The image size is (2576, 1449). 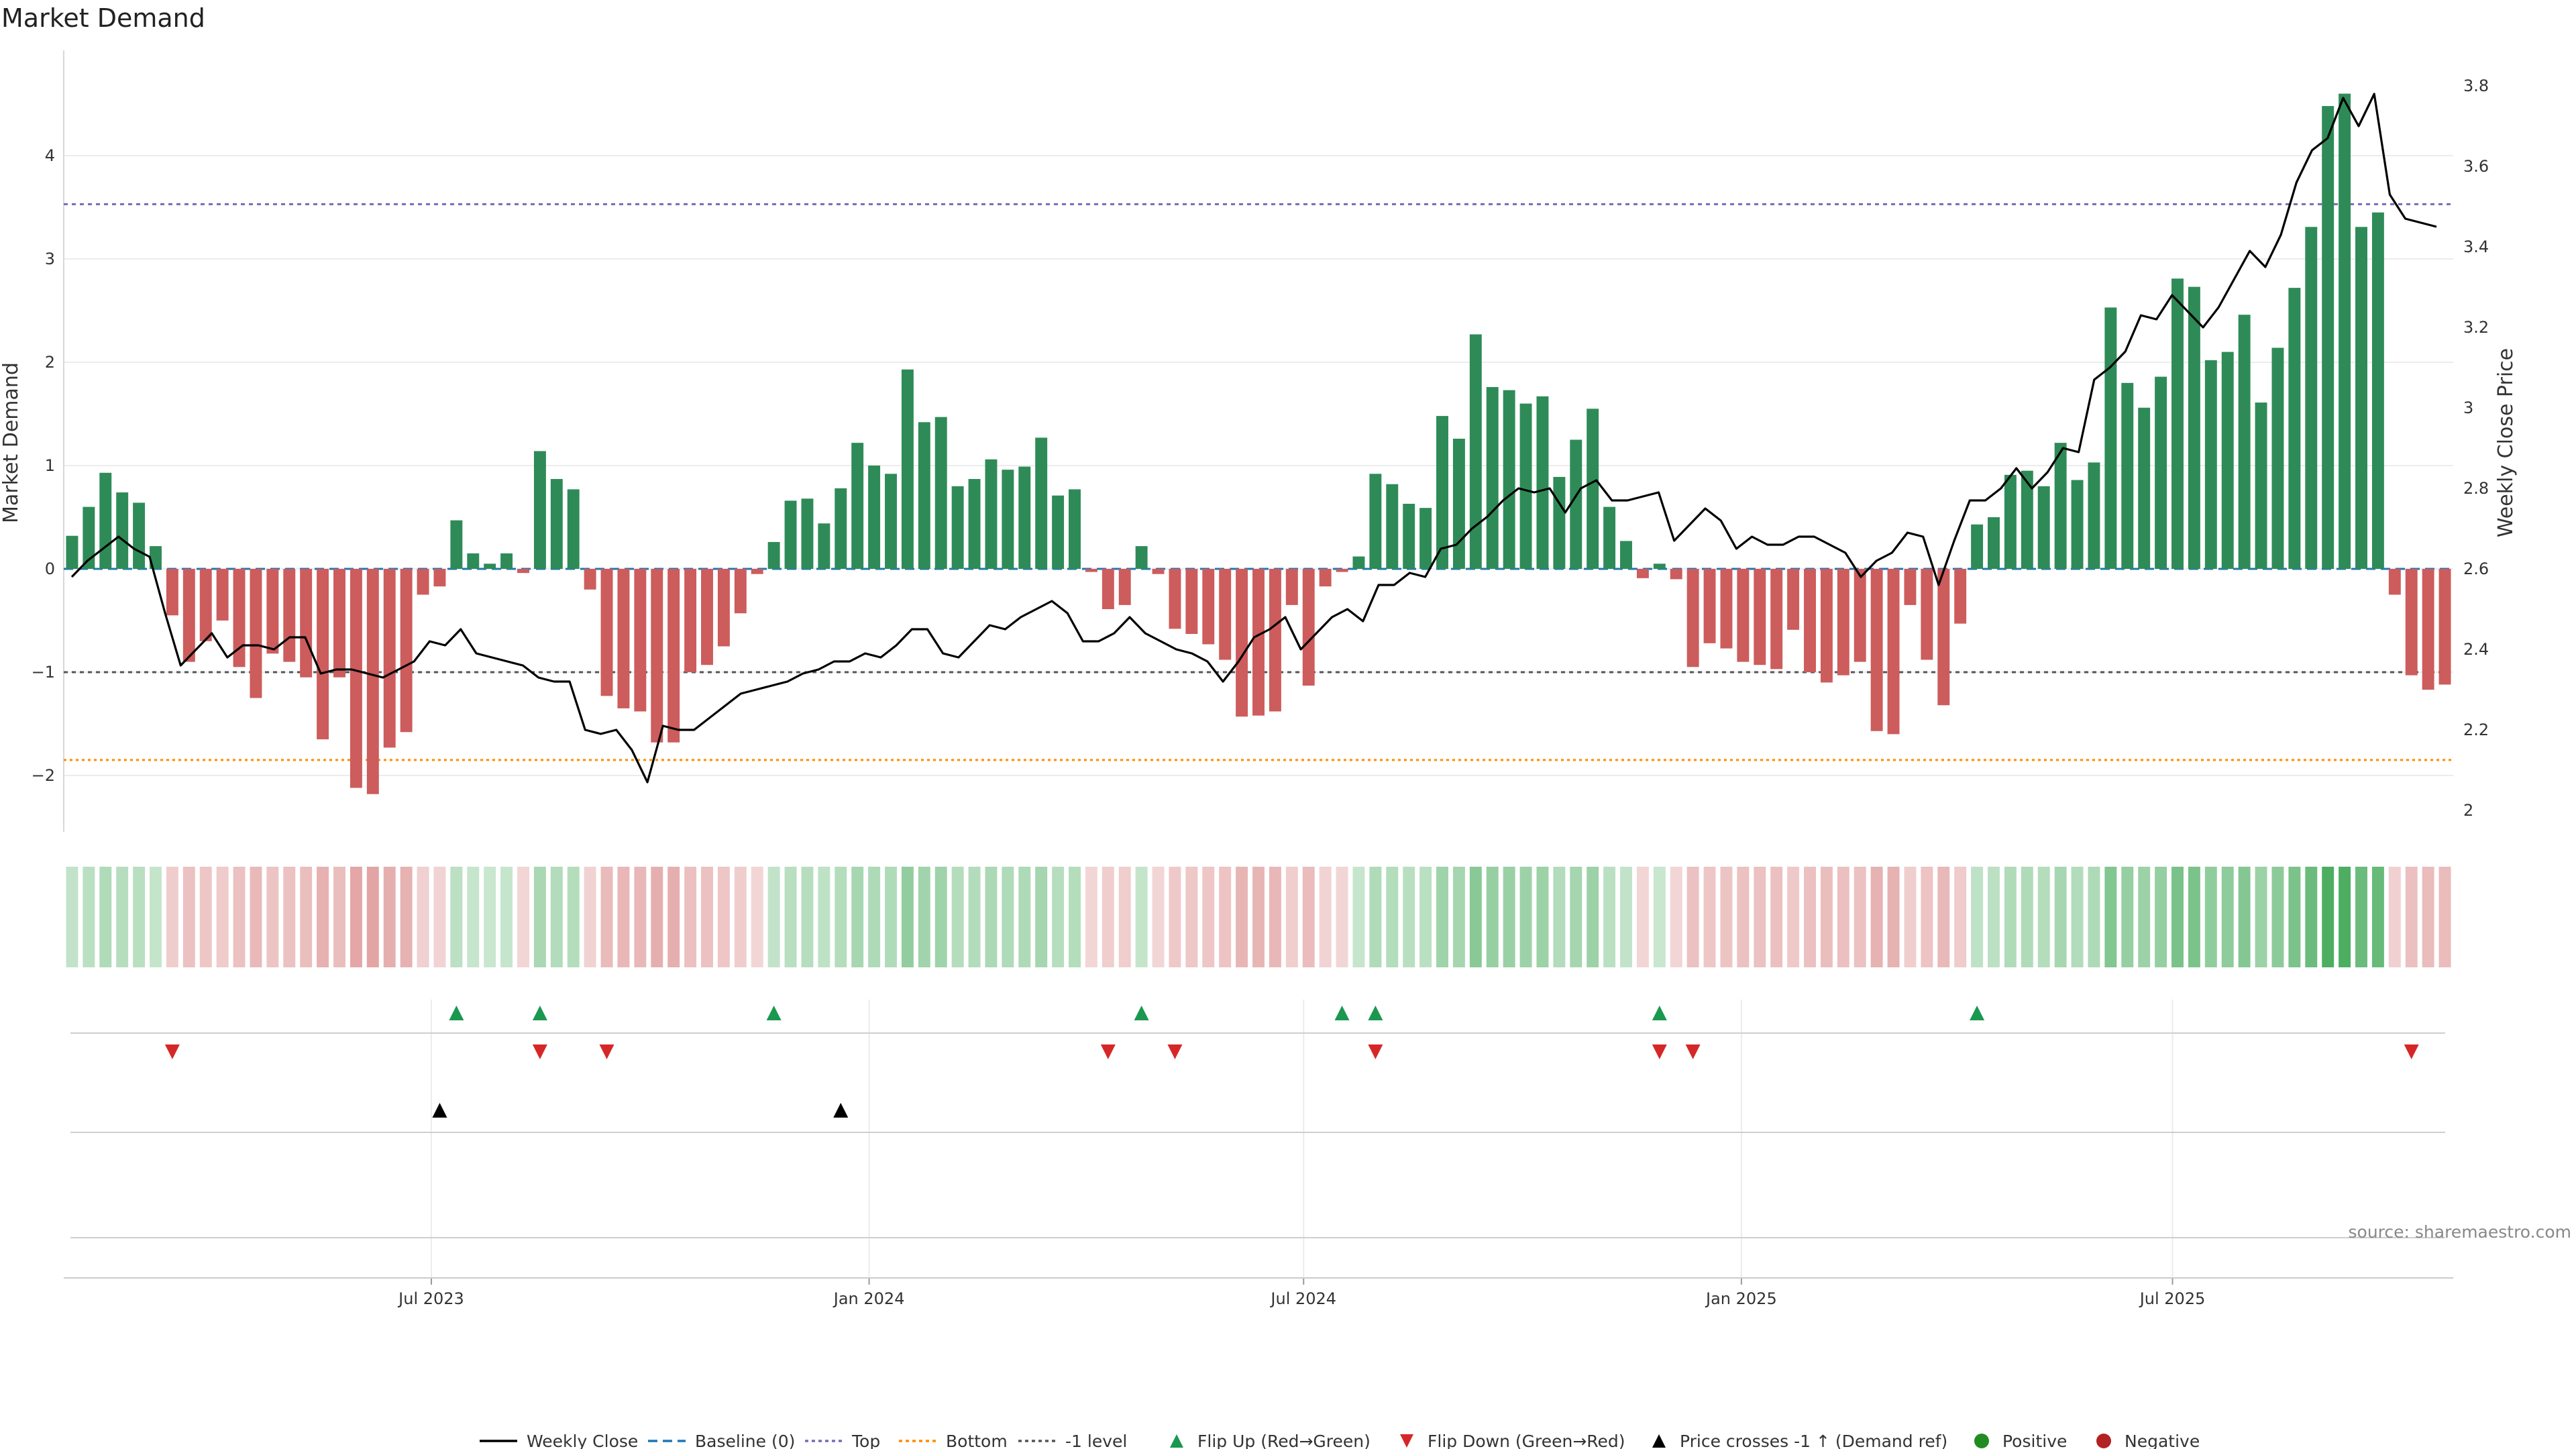 What do you see at coordinates (2476, 488) in the screenshot?
I see `y2-tick-label: 2.8` at bounding box center [2476, 488].